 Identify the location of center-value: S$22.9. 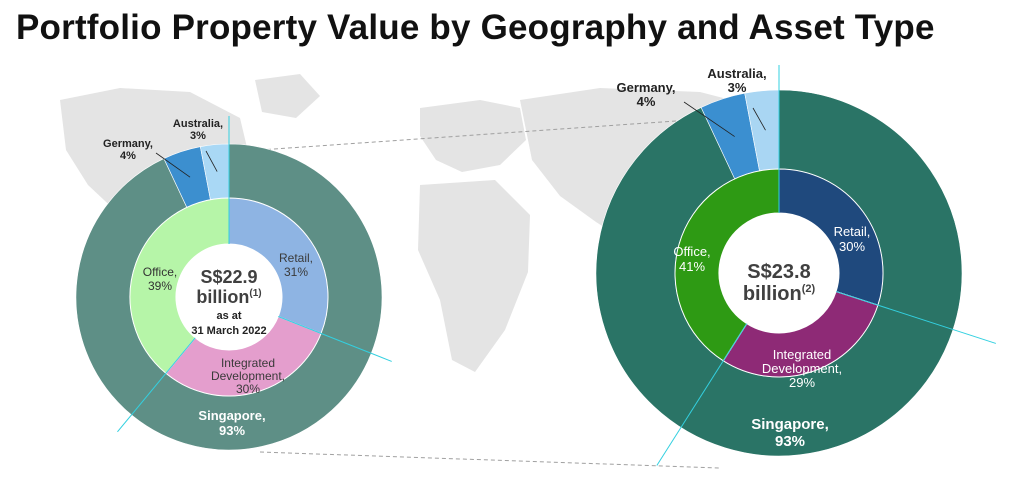
(228, 277).